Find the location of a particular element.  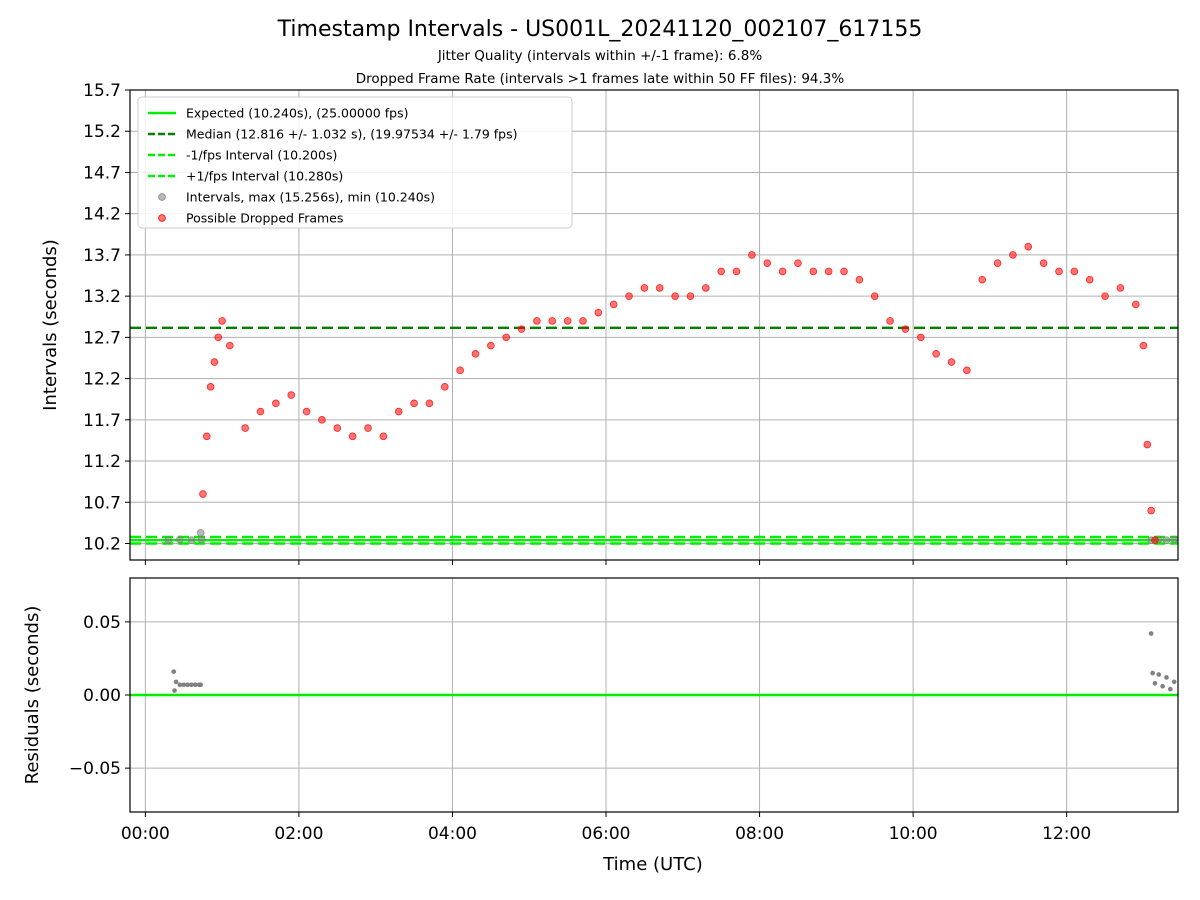

top-y-tick-label: 14.7 is located at coordinates (102, 173).